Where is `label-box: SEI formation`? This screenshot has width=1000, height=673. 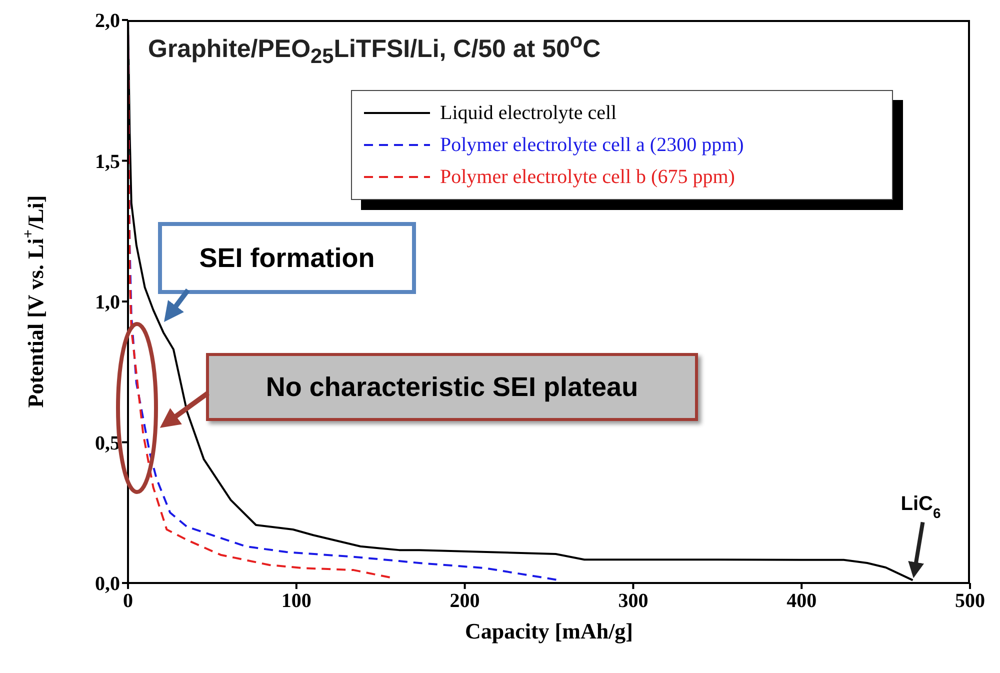 label-box: SEI formation is located at coordinates (287, 258).